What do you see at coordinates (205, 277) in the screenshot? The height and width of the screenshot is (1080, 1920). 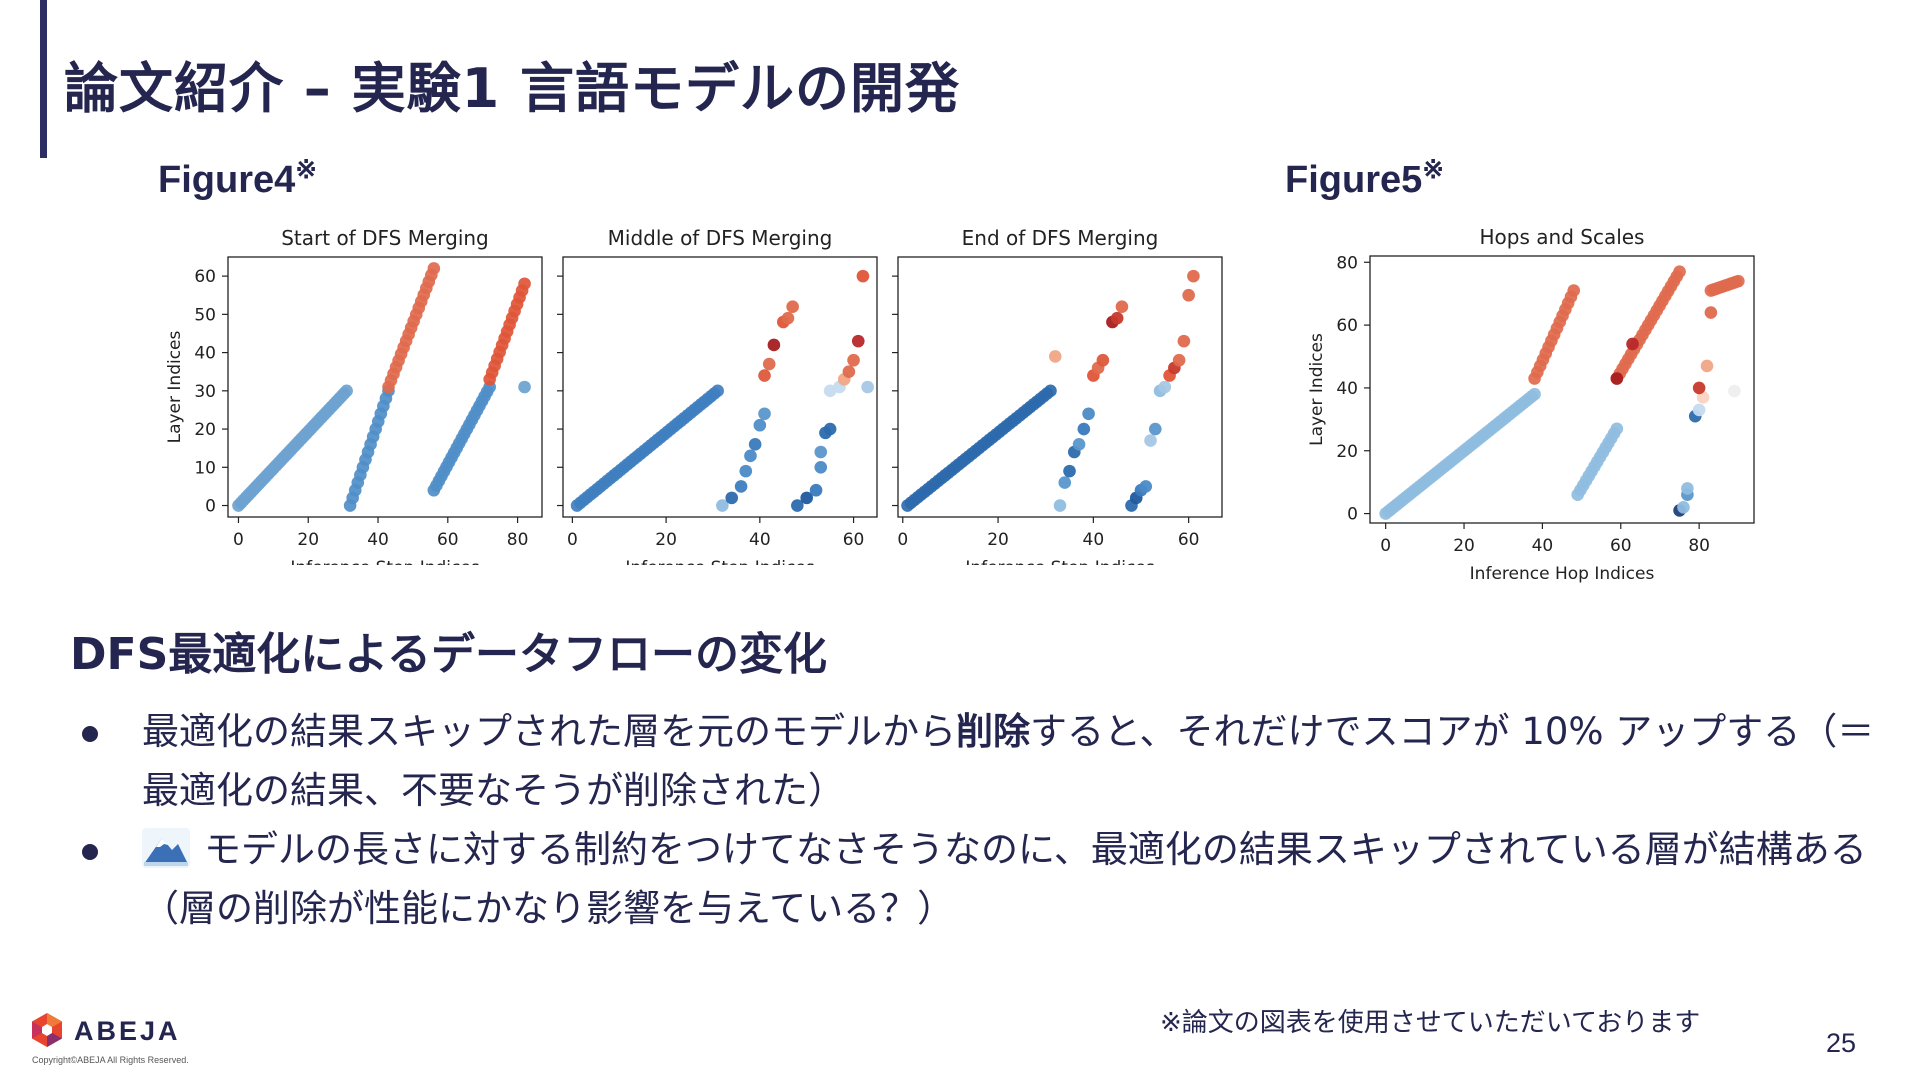 I see `y-tick-label: 60` at bounding box center [205, 277].